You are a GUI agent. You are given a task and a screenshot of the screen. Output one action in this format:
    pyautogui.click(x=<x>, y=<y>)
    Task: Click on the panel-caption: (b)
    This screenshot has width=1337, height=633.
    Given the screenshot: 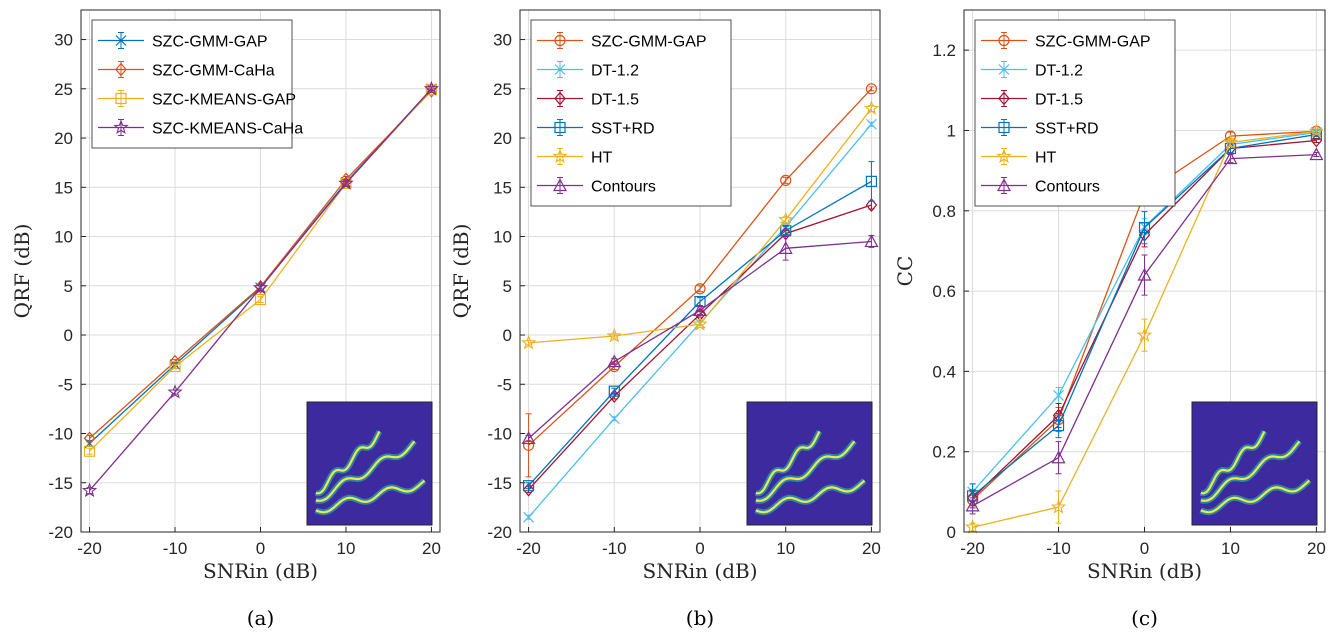 What is the action you would take?
    pyautogui.click(x=700, y=618)
    